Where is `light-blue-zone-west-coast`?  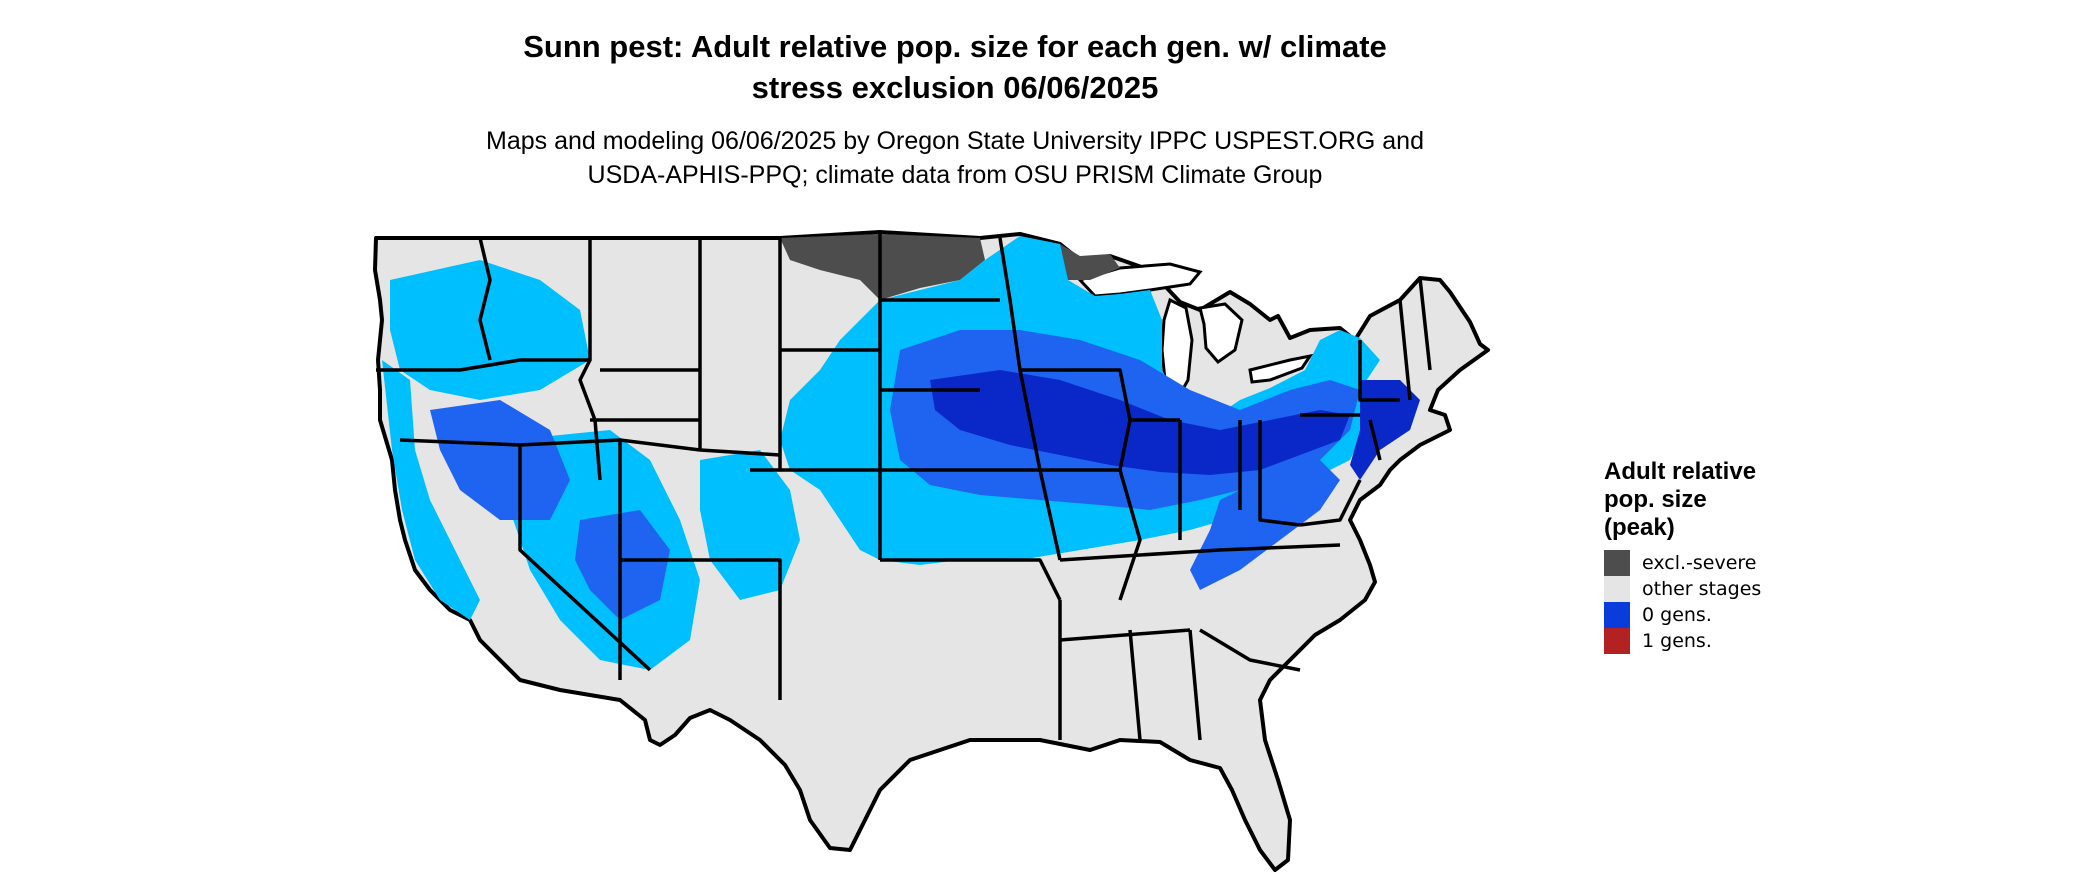
light-blue-zone-west-coast is located at coordinates (431, 490).